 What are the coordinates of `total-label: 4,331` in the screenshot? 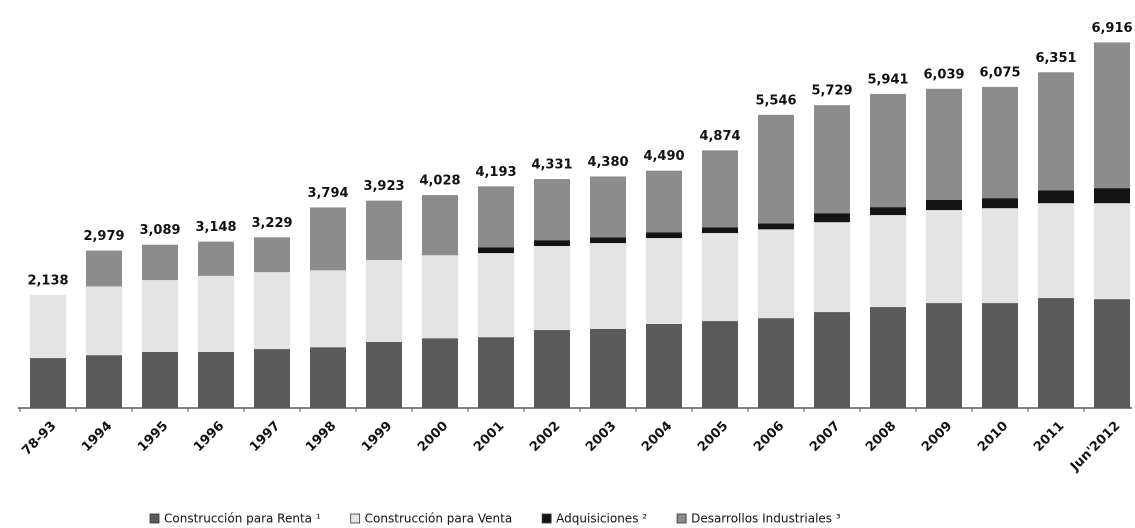 It's located at (551, 165).